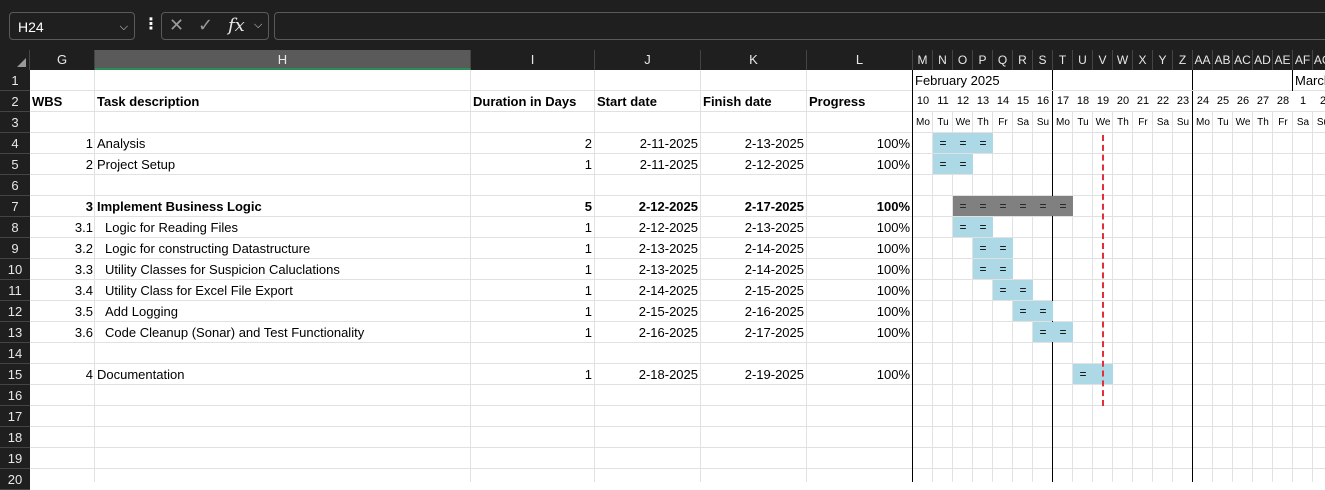 This screenshot has width=1325, height=490. What do you see at coordinates (1143, 60) in the screenshot?
I see `column-header-X: X` at bounding box center [1143, 60].